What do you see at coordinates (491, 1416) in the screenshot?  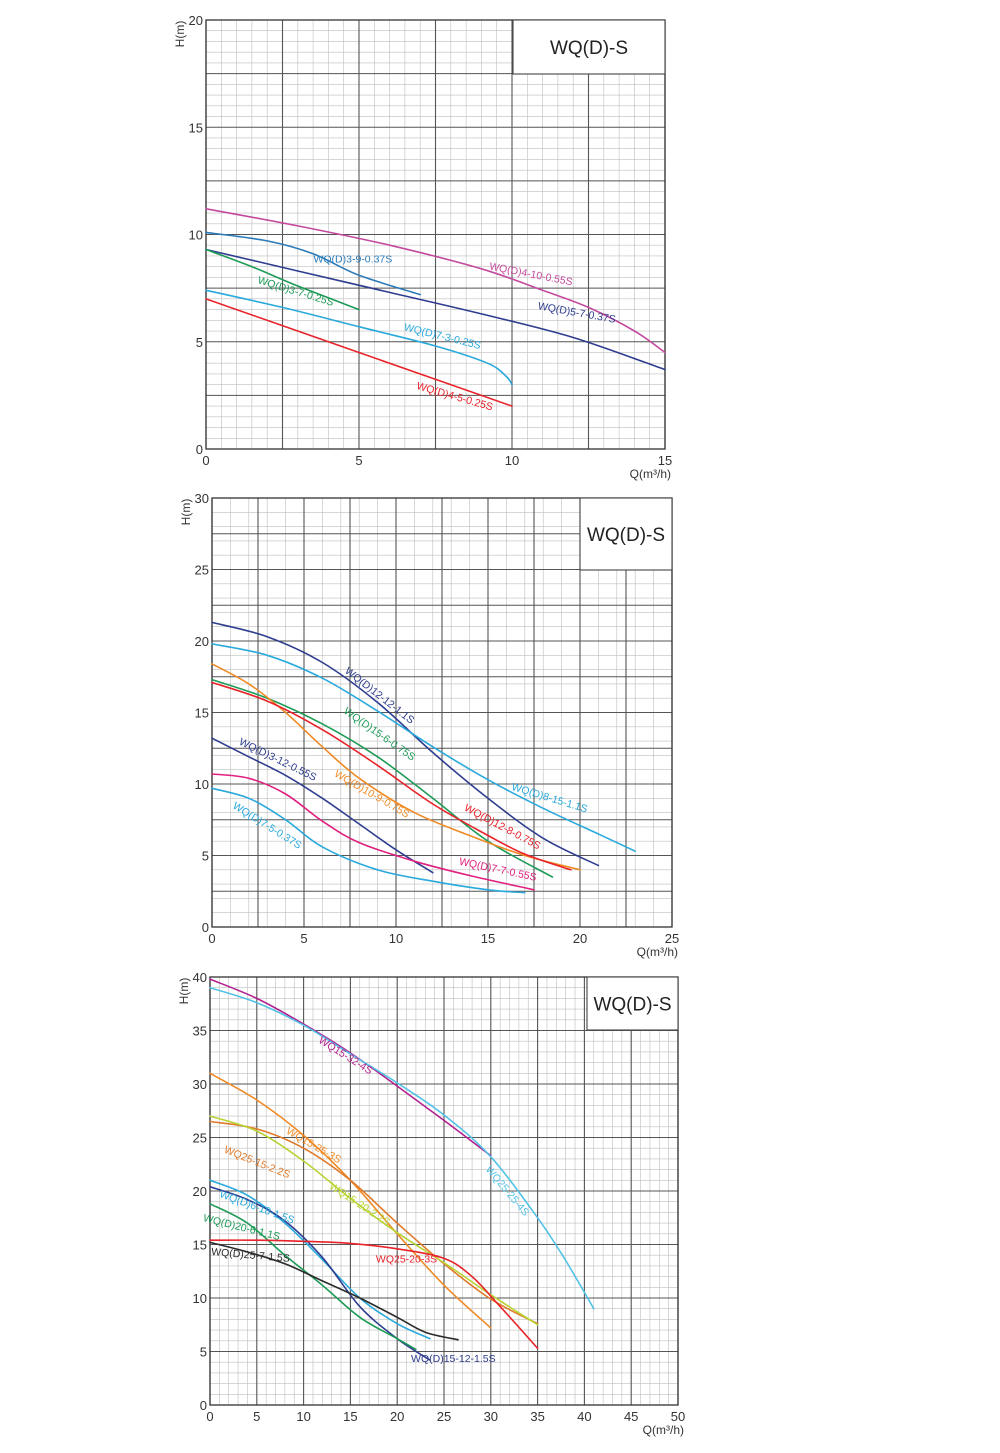 I see `x-tick-label: 30` at bounding box center [491, 1416].